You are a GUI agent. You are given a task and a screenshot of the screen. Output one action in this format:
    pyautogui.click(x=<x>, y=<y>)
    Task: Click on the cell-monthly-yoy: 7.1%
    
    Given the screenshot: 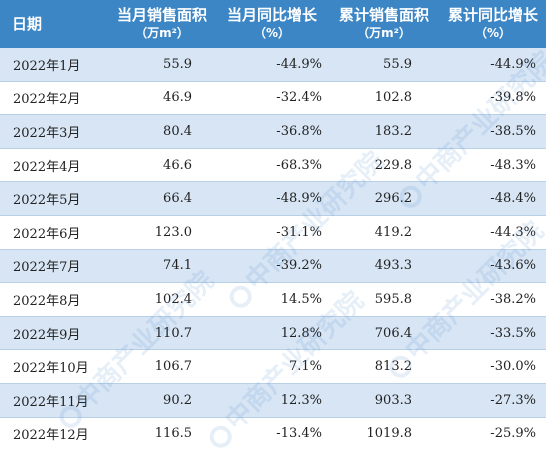 What is the action you would take?
    pyautogui.click(x=272, y=366)
    